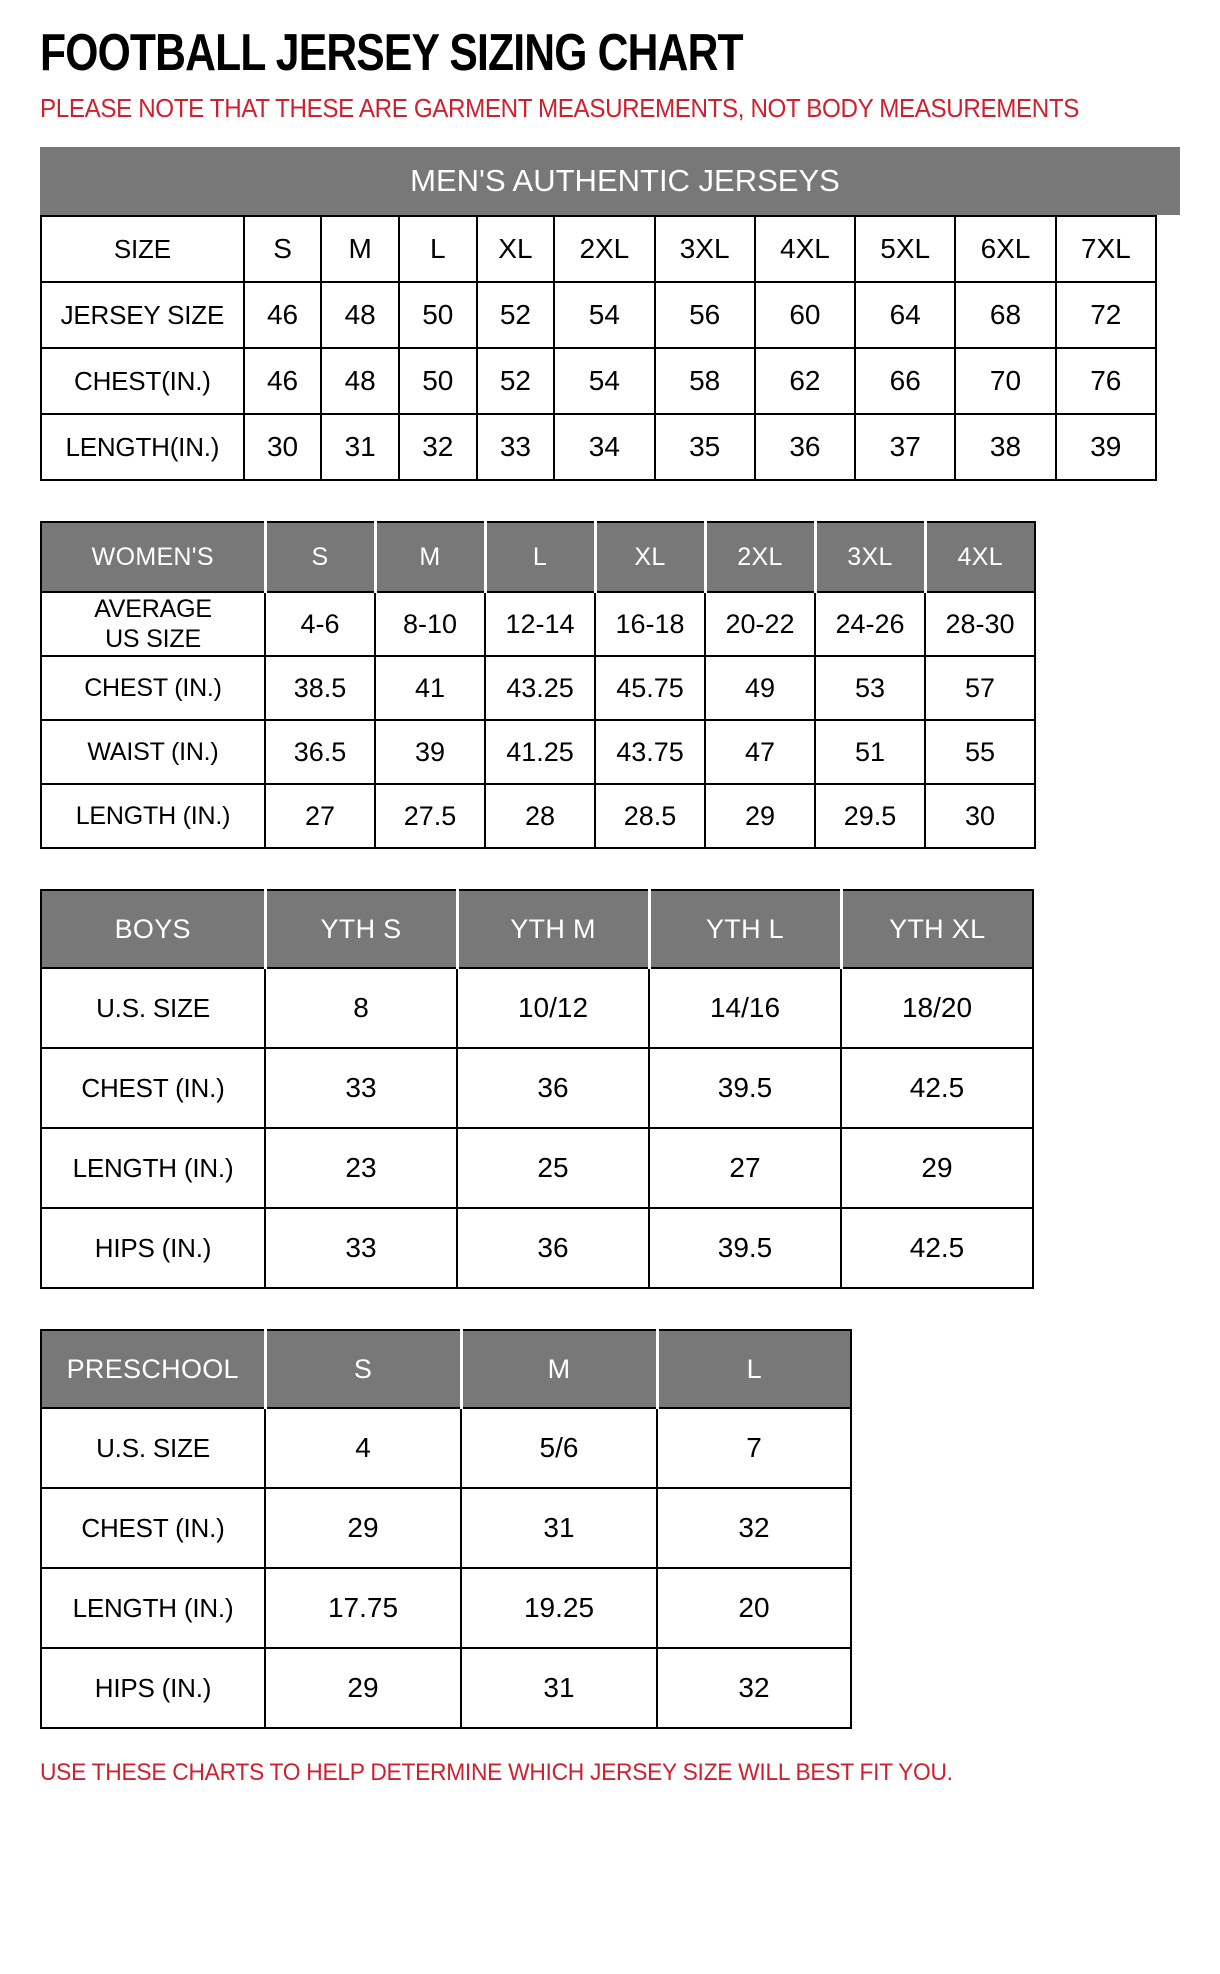 This screenshot has width=1220, height=1974. Describe the element at coordinates (980, 688) in the screenshot. I see `table-cell: 57` at that location.